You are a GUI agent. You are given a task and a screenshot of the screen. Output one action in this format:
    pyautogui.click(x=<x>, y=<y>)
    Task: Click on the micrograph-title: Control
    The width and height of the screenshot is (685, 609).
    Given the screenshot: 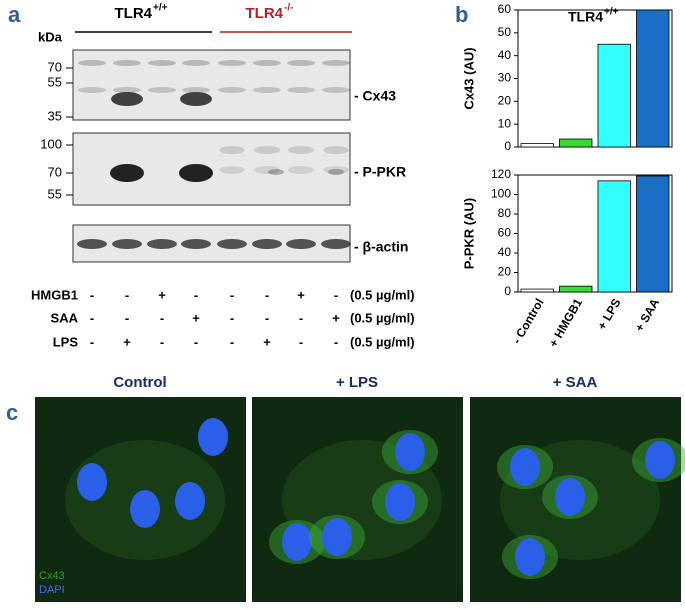 What is the action you would take?
    pyautogui.click(x=139, y=382)
    